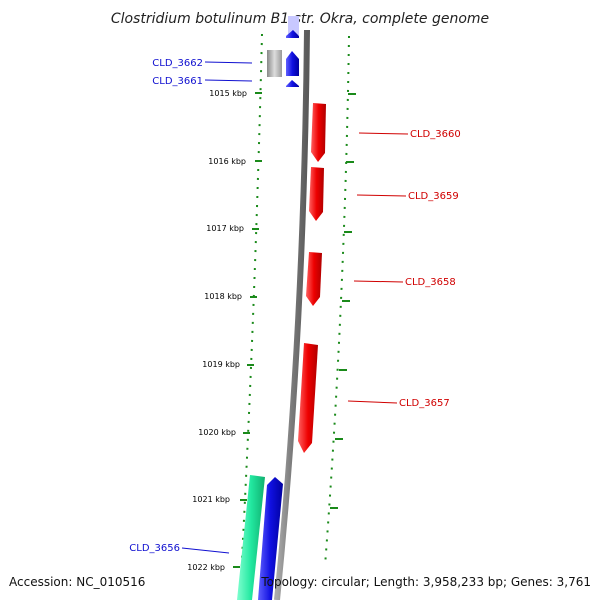 This screenshot has height=600, width=600. What do you see at coordinates (154, 548) in the screenshot?
I see `gene-label-cld-3656: CLD_3656` at bounding box center [154, 548].